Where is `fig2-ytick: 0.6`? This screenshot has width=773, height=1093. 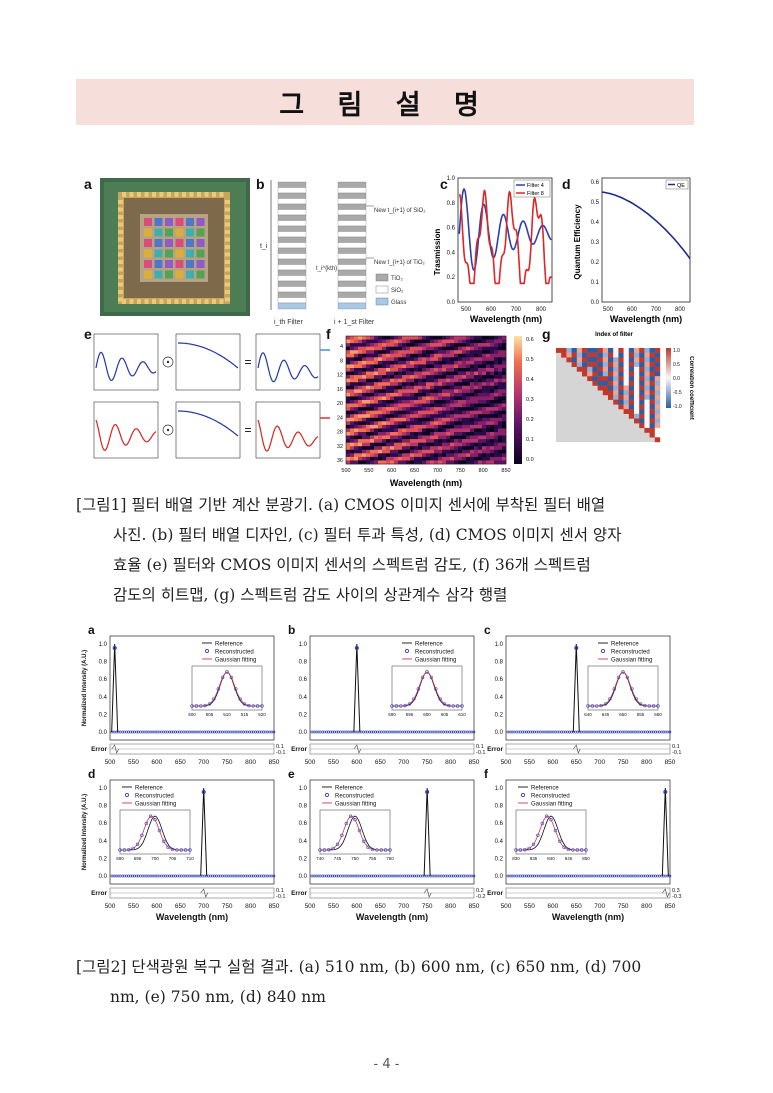 fig2-ytick: 0.6 is located at coordinates (303, 680).